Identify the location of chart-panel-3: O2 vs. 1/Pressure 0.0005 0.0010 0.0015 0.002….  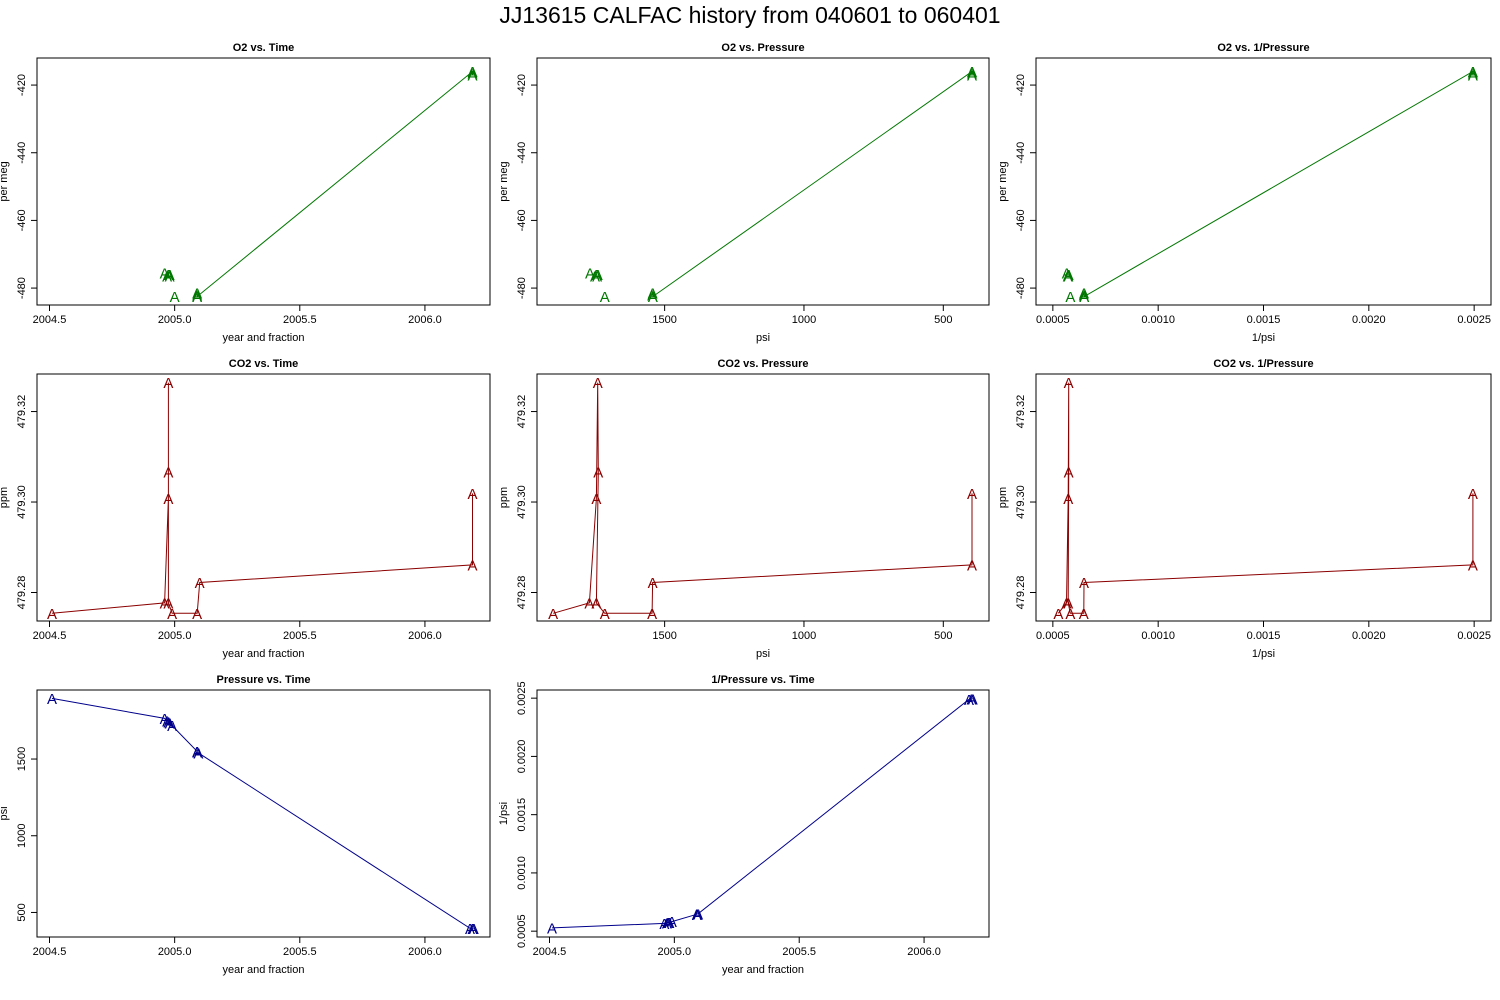
(1244, 193).